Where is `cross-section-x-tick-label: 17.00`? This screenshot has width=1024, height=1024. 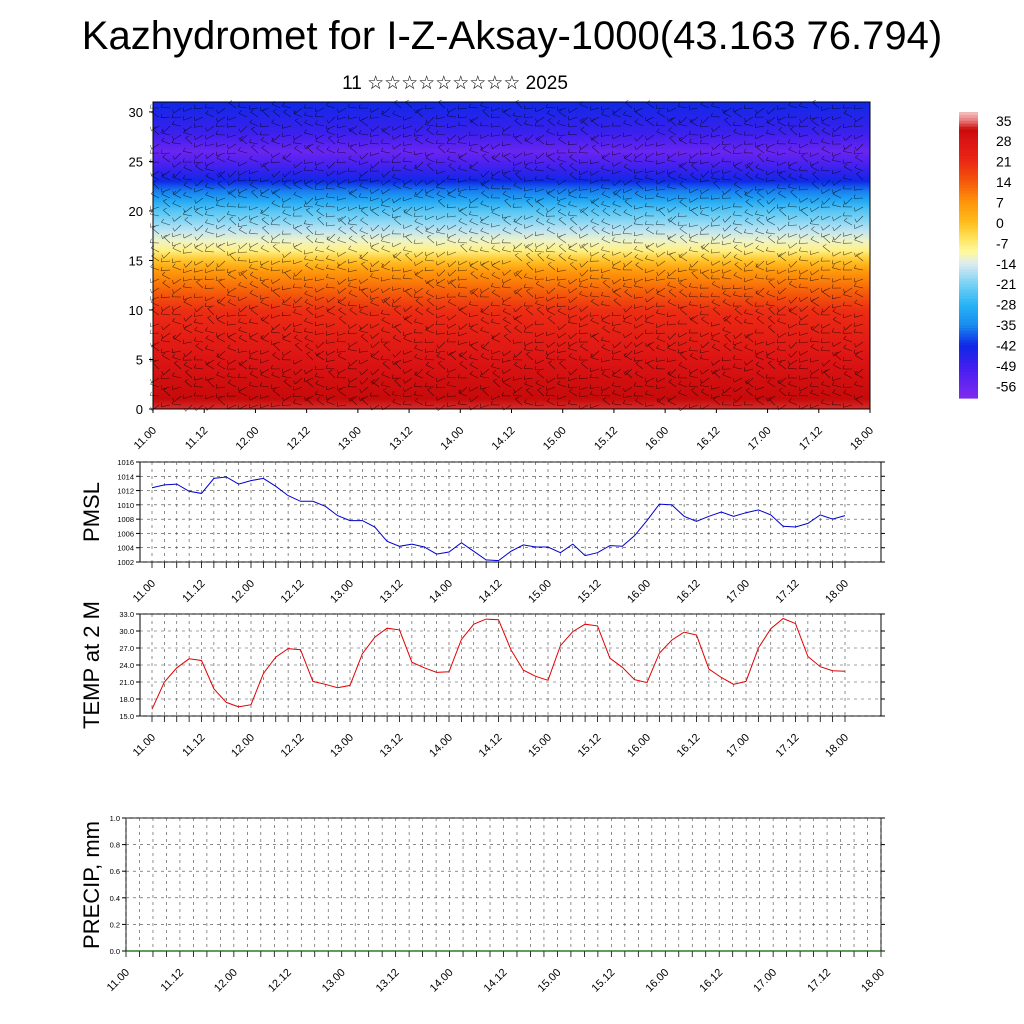 cross-section-x-tick-label: 17.00 is located at coordinates (760, 439).